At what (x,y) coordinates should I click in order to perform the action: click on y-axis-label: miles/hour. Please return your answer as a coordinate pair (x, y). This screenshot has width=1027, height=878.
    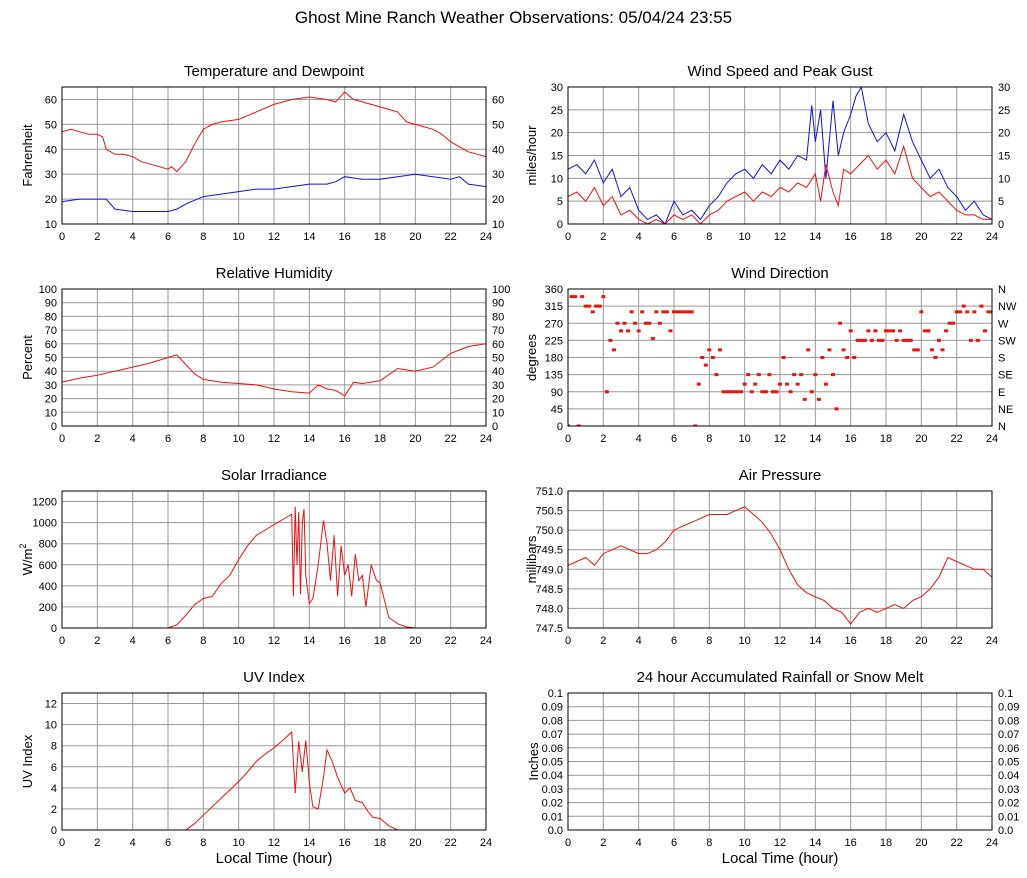
    Looking at the image, I should click on (531, 155).